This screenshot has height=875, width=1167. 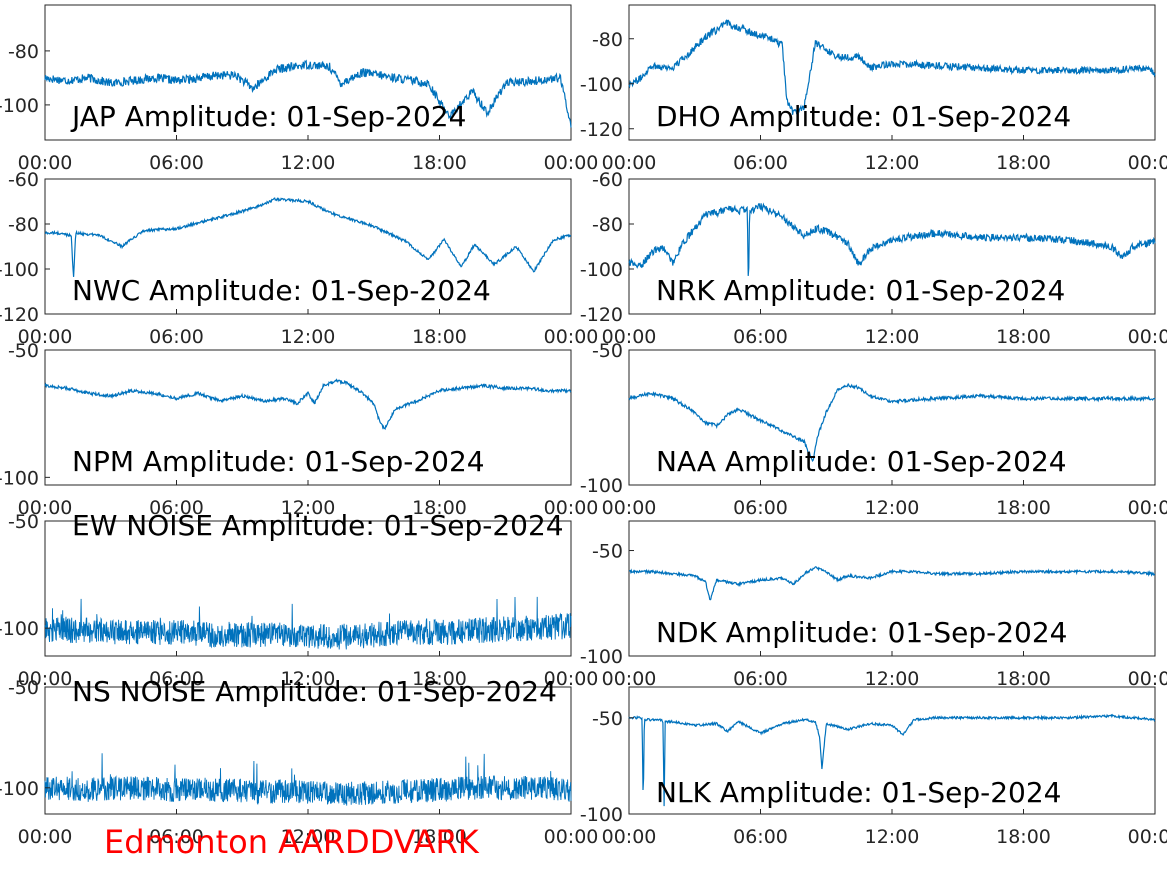 I want to click on panel-title: NLK Amplitude: 01-Sep-2024, so click(x=859, y=792).